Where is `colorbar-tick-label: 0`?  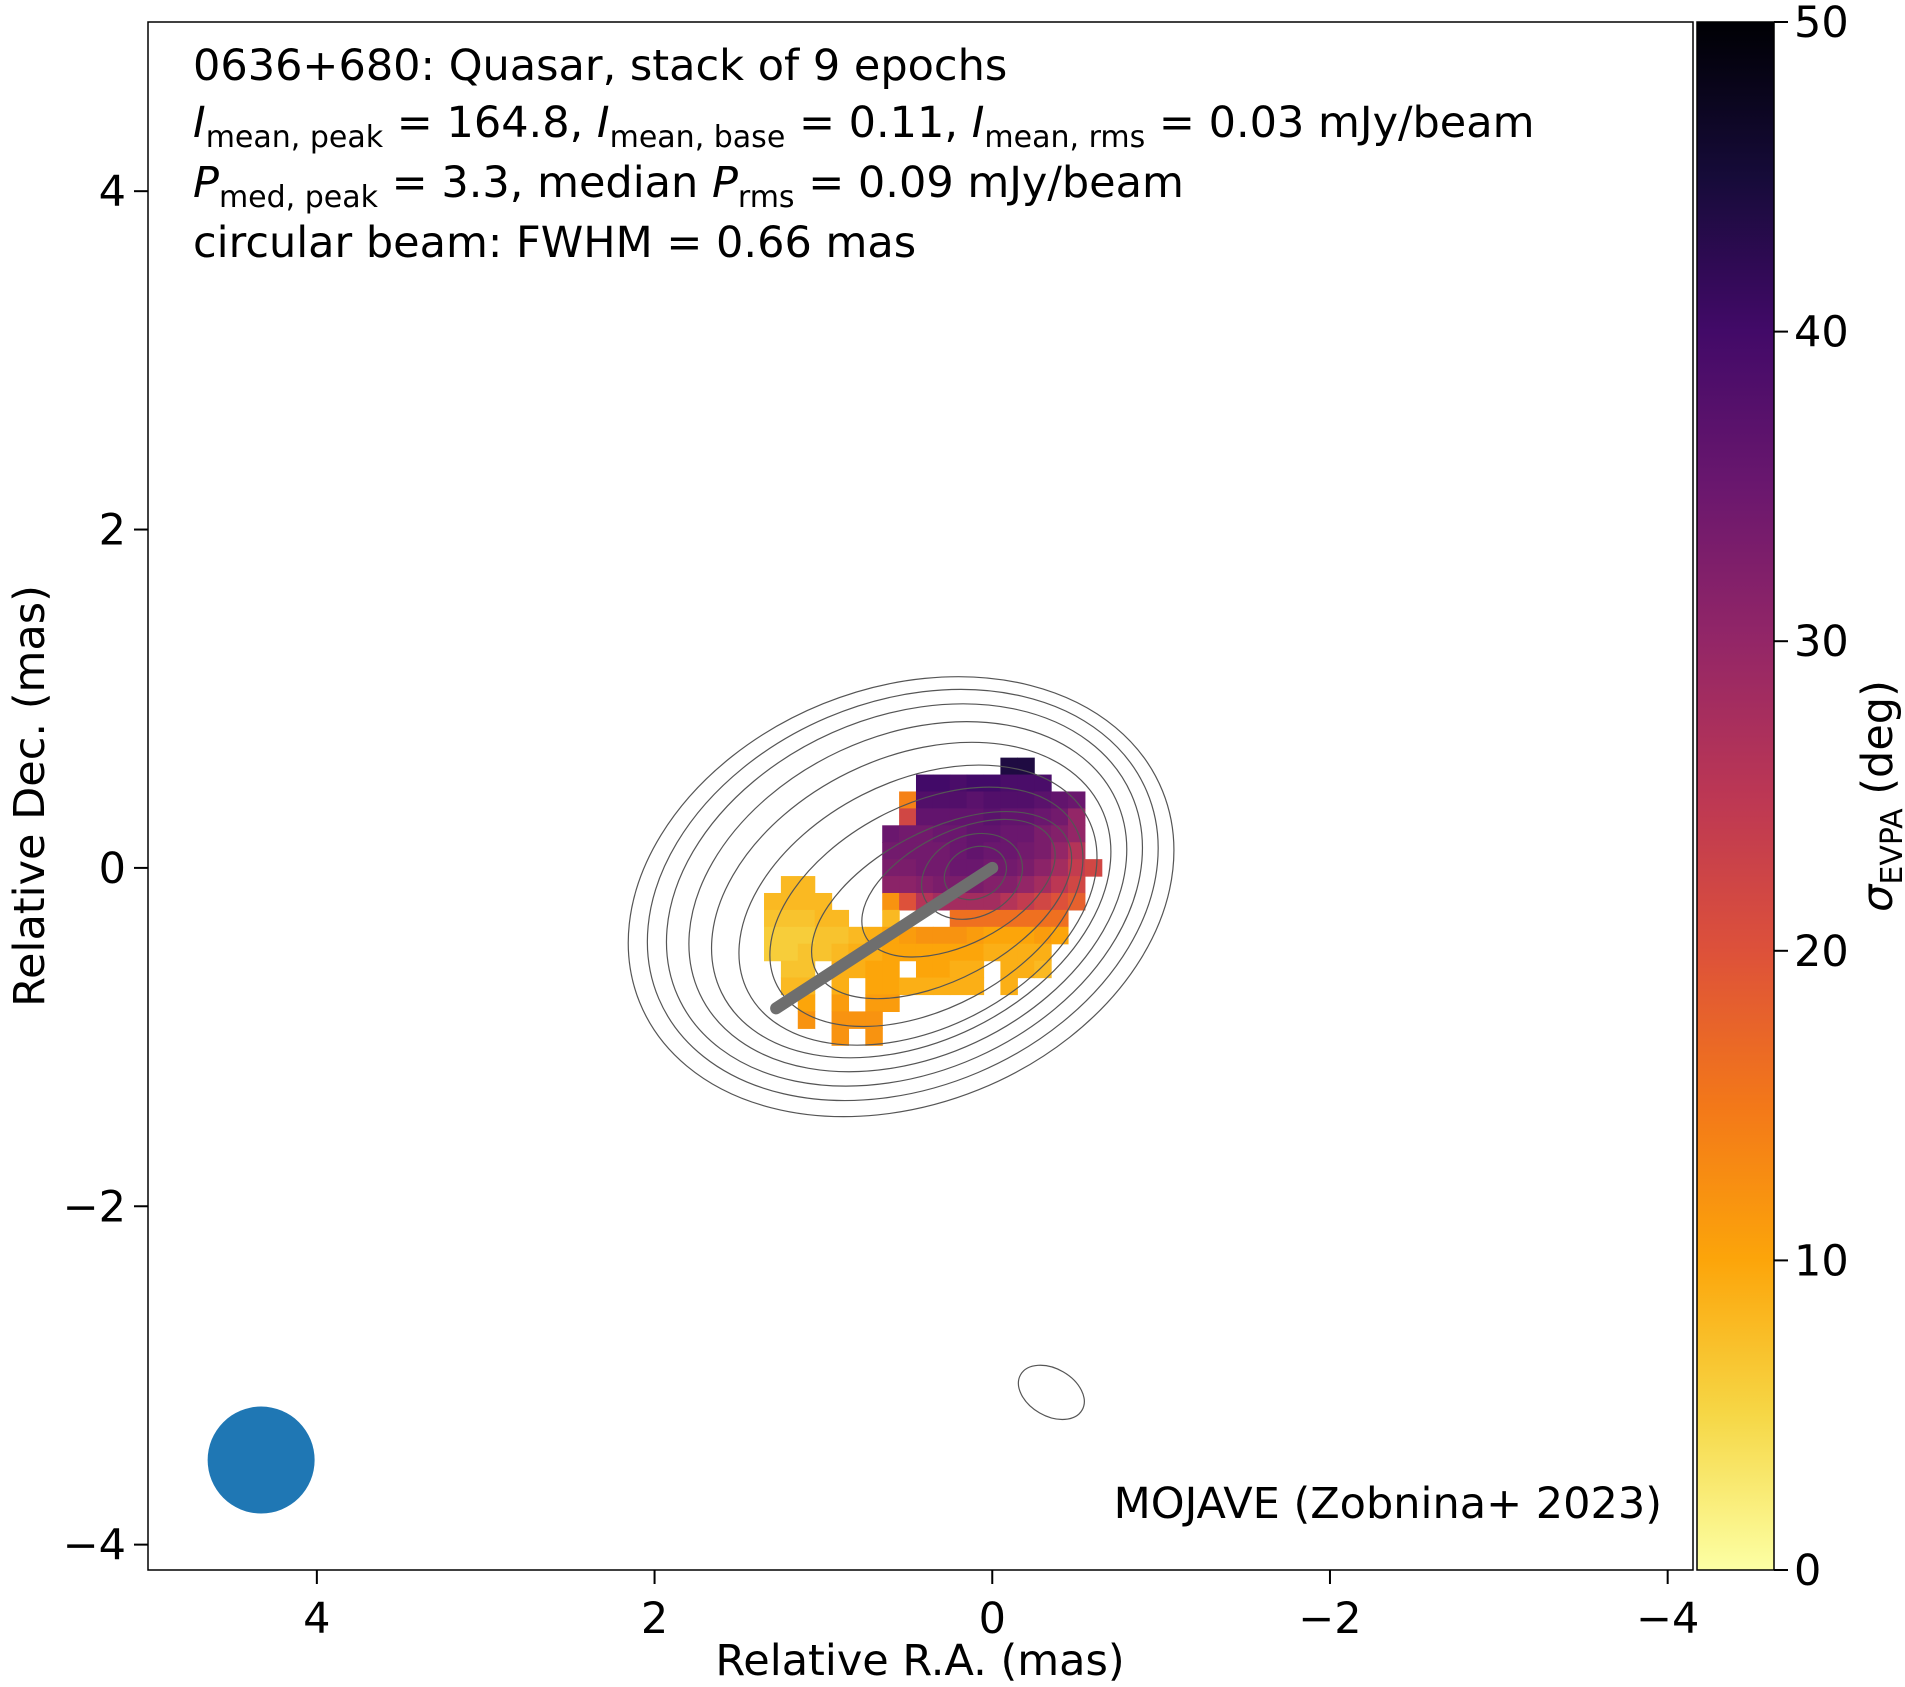
colorbar-tick-label: 0 is located at coordinates (1807, 1571).